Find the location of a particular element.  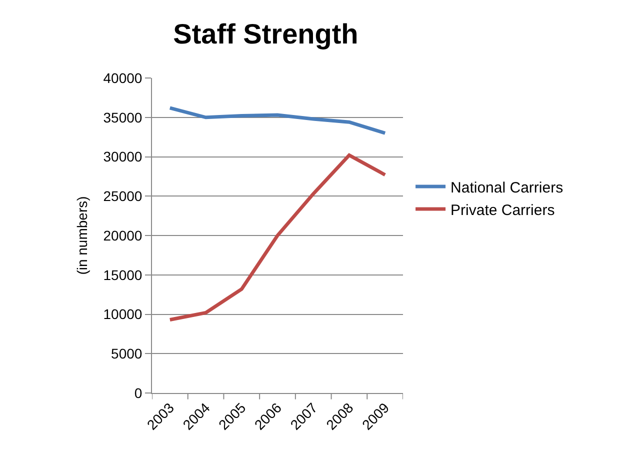

y-tick-label: 40000 is located at coordinates (122, 78).